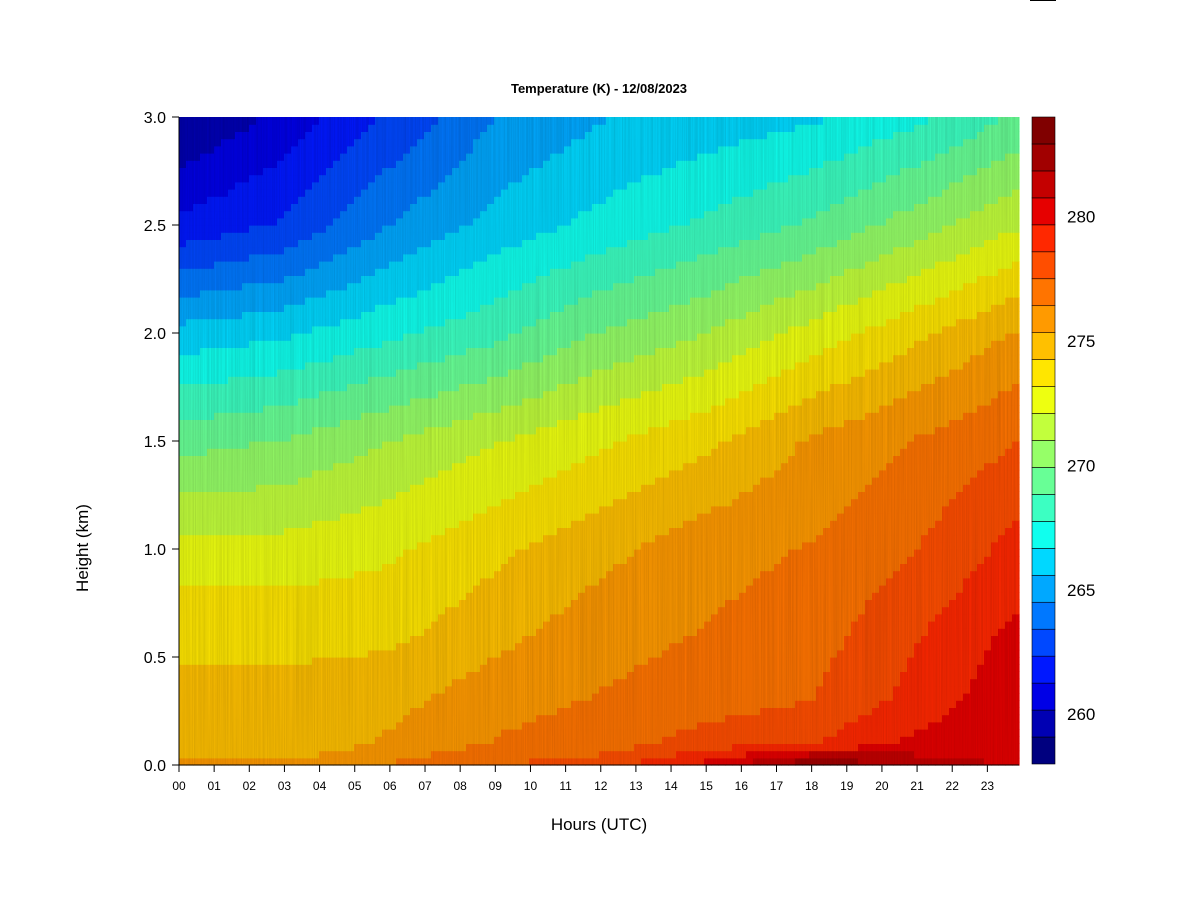  I want to click on top-edge-mark, so click(1043, 0).